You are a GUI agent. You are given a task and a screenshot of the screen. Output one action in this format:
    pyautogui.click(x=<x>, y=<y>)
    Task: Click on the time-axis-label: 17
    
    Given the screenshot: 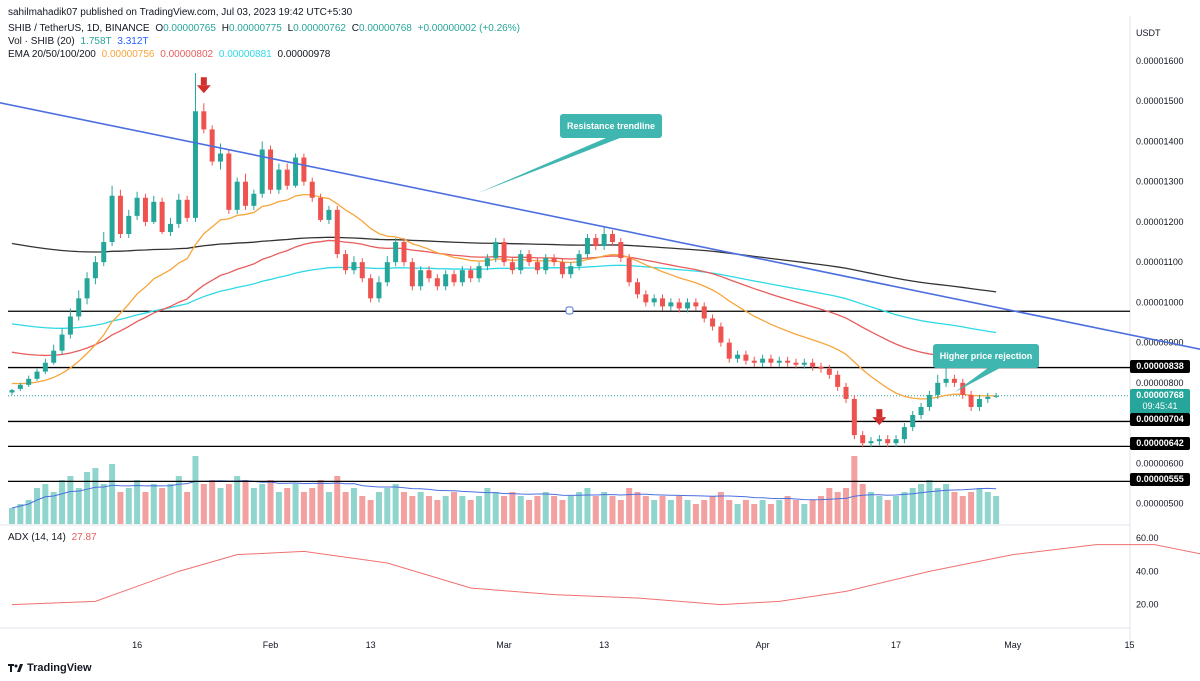 What is the action you would take?
    pyautogui.click(x=896, y=645)
    